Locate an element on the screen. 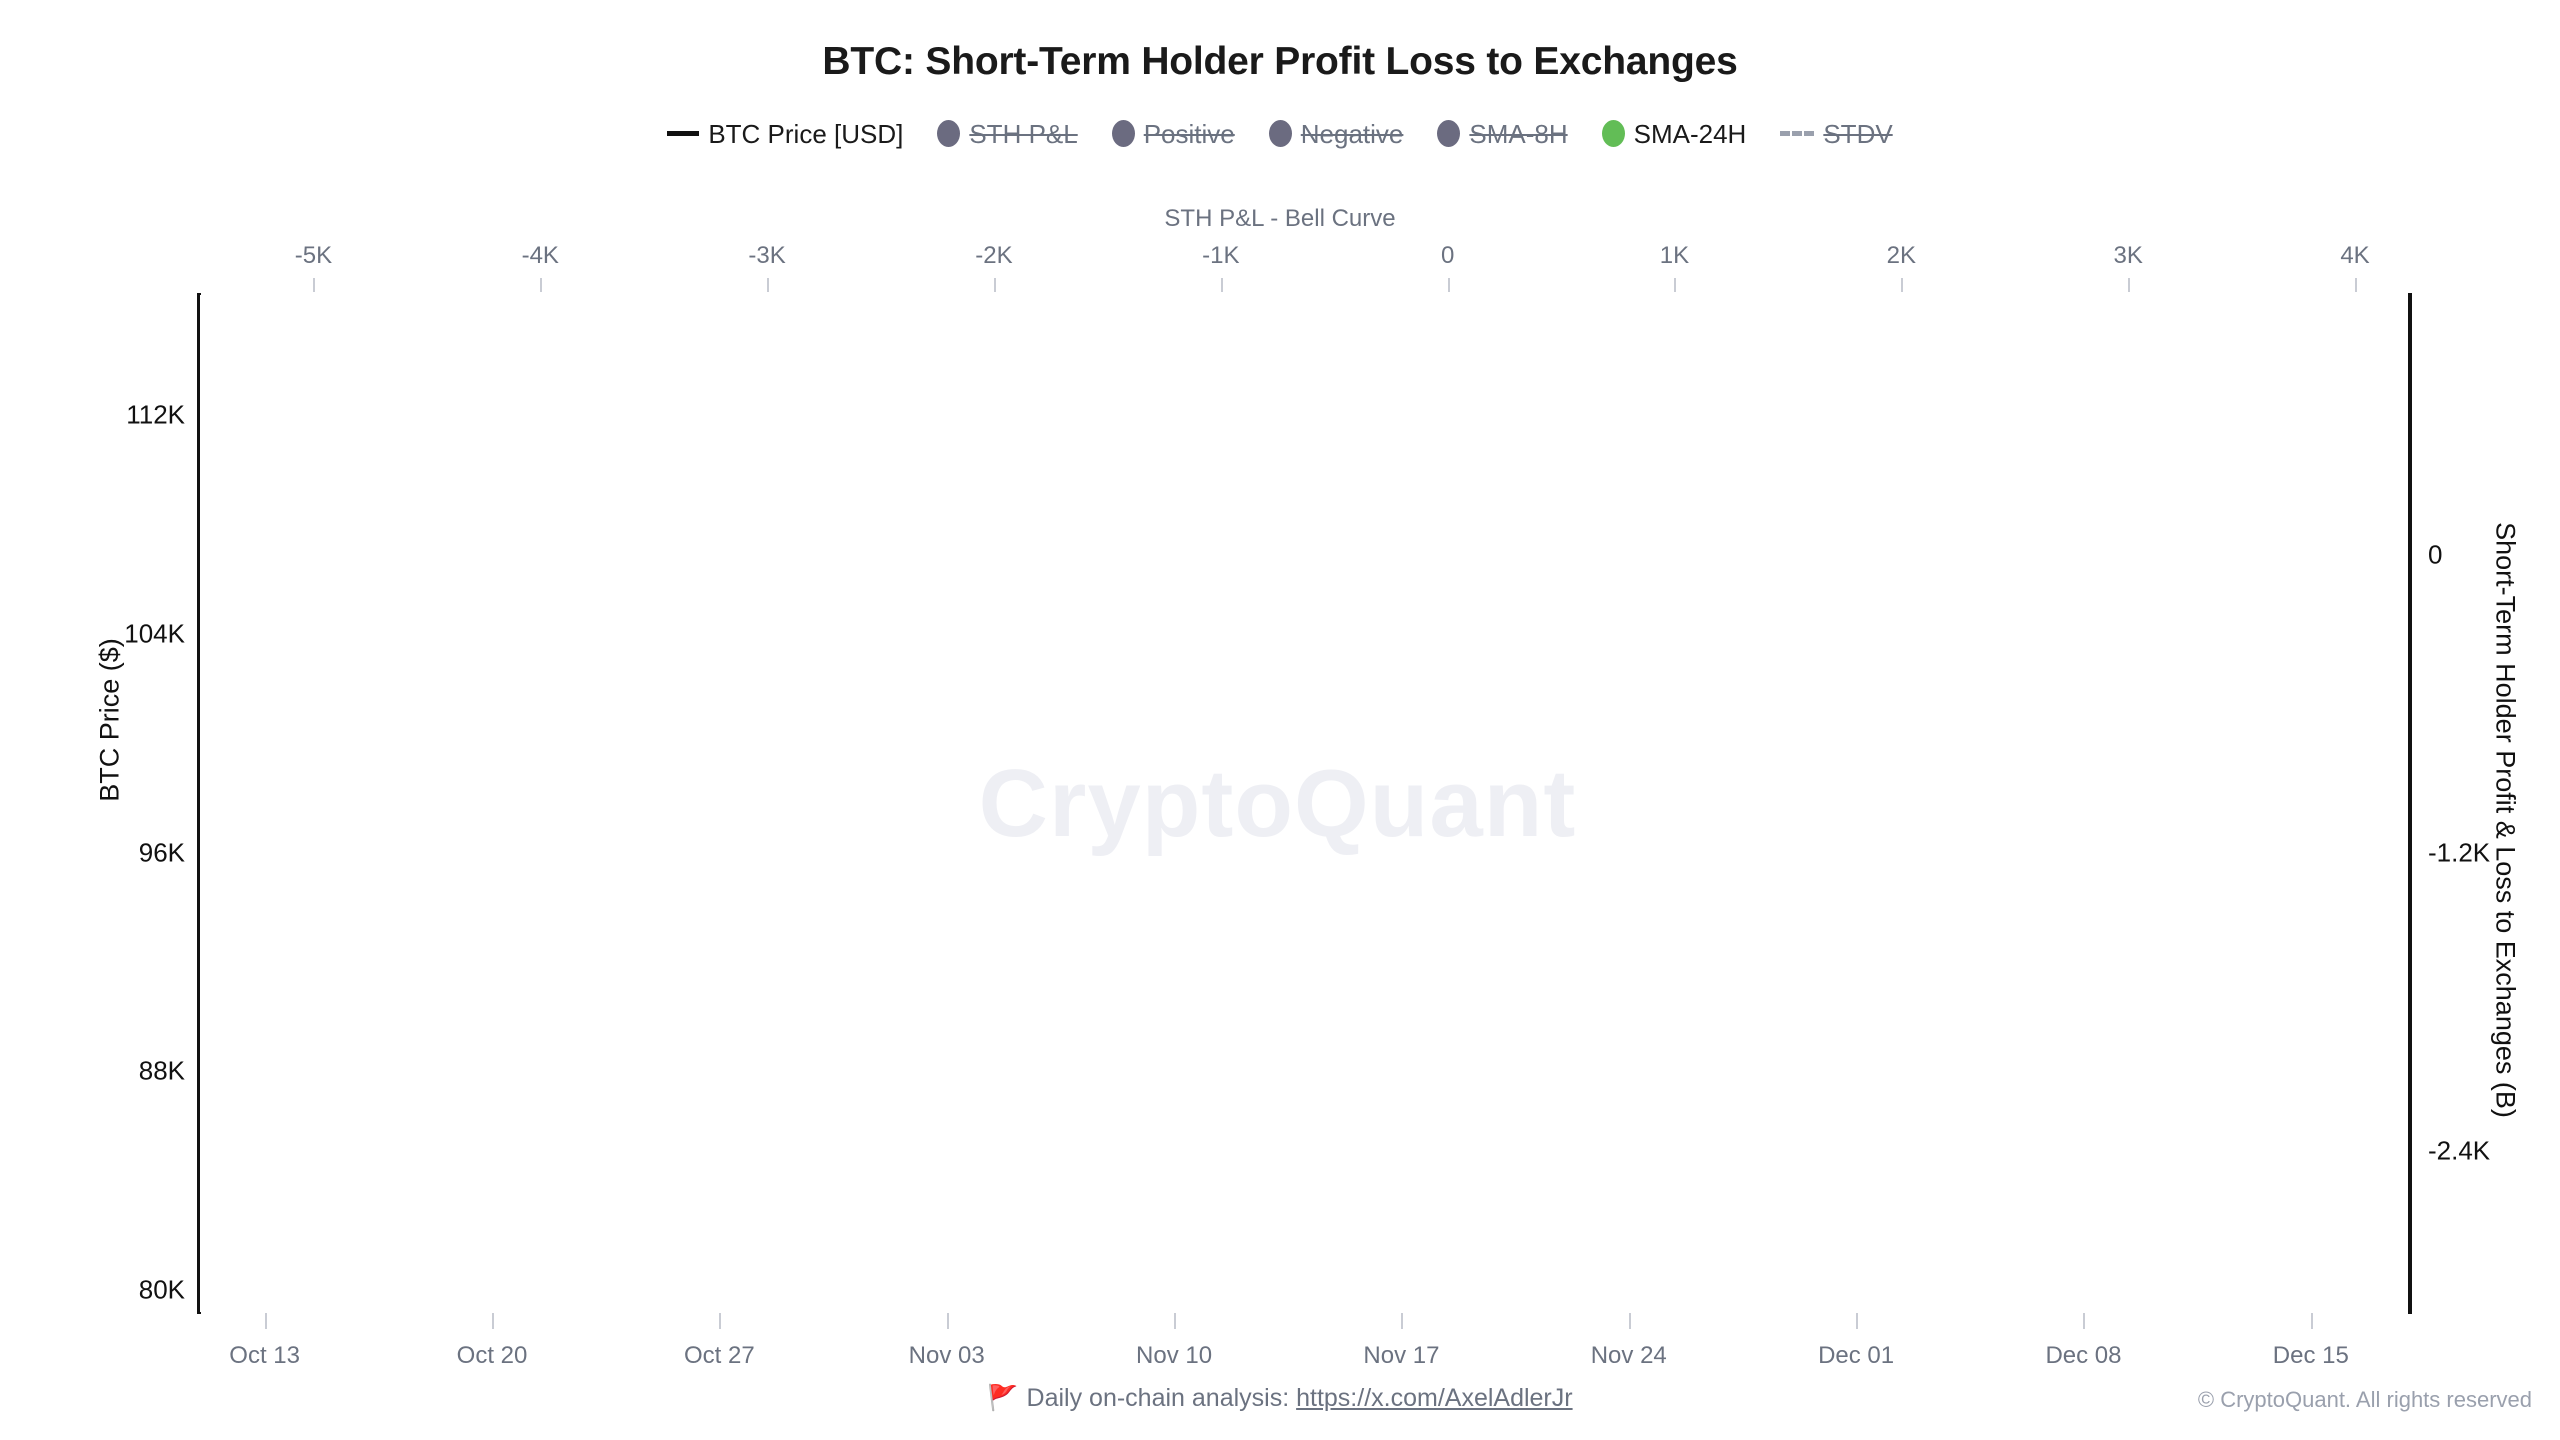 This screenshot has width=2560, height=1440. x2-tick-label: 4K is located at coordinates (2355, 255).